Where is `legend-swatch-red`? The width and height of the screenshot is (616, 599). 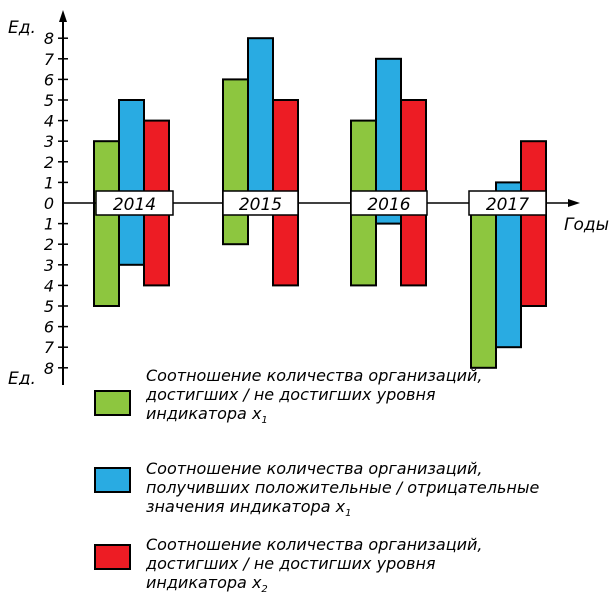 legend-swatch-red is located at coordinates (112, 557).